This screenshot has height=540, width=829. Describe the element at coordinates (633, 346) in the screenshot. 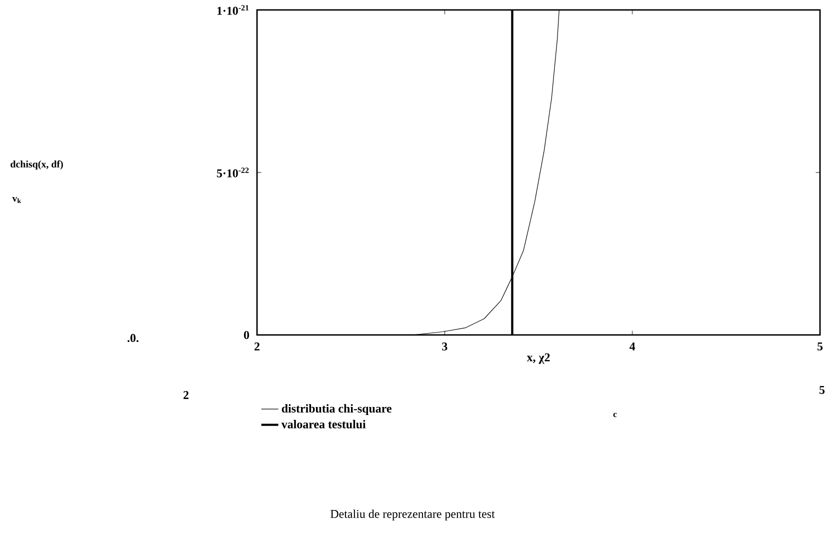

I see `x-tick-label: 4` at that location.